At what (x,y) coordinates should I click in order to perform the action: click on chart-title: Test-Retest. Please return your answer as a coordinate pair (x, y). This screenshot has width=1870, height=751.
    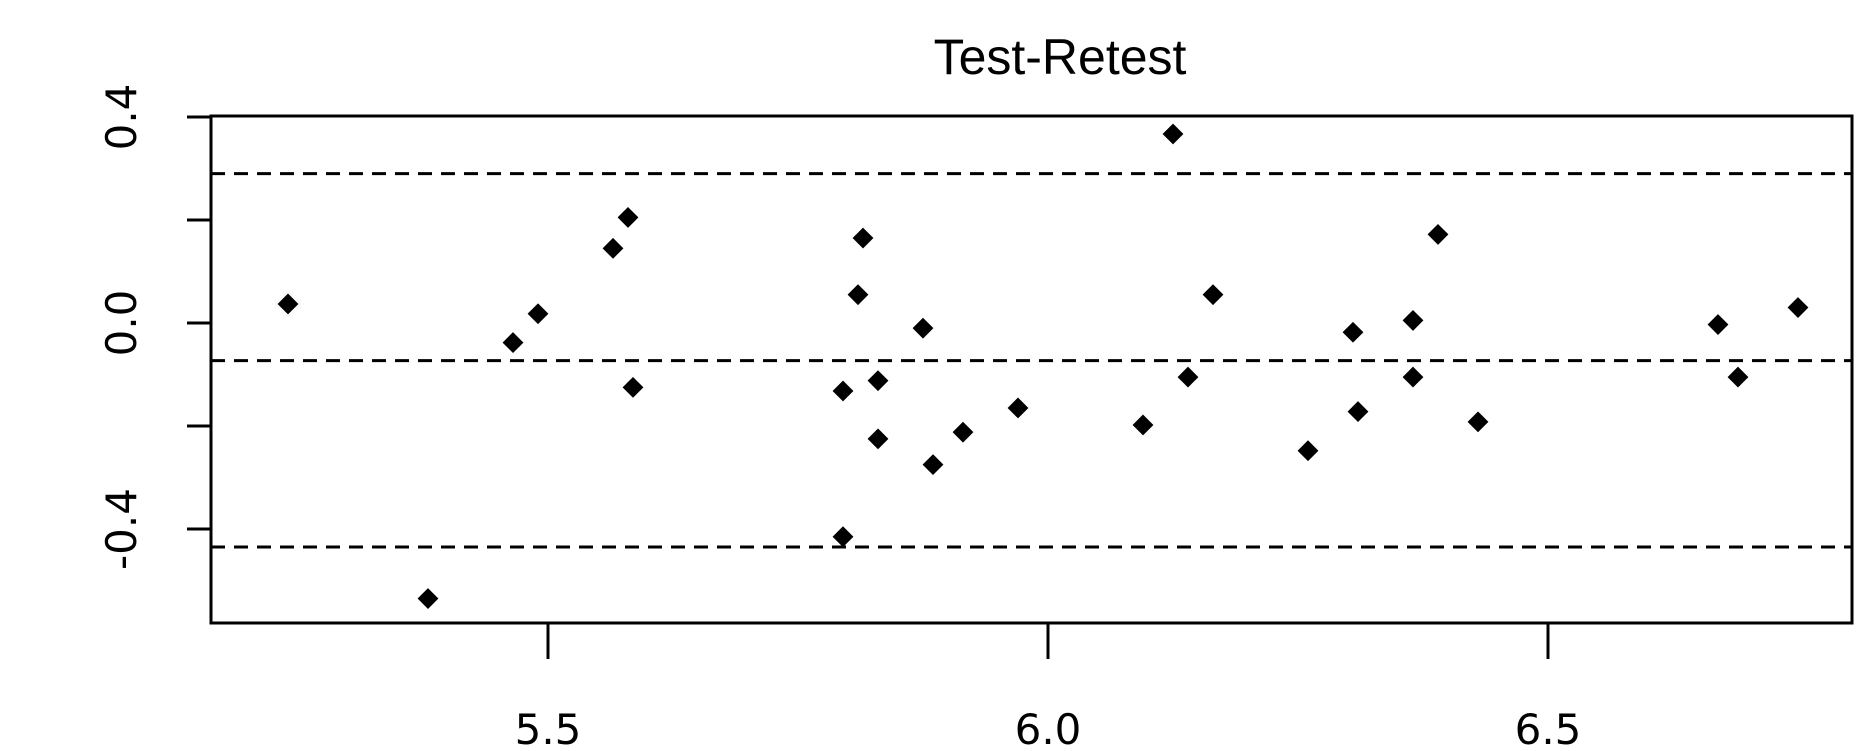
    Looking at the image, I should click on (1060, 57).